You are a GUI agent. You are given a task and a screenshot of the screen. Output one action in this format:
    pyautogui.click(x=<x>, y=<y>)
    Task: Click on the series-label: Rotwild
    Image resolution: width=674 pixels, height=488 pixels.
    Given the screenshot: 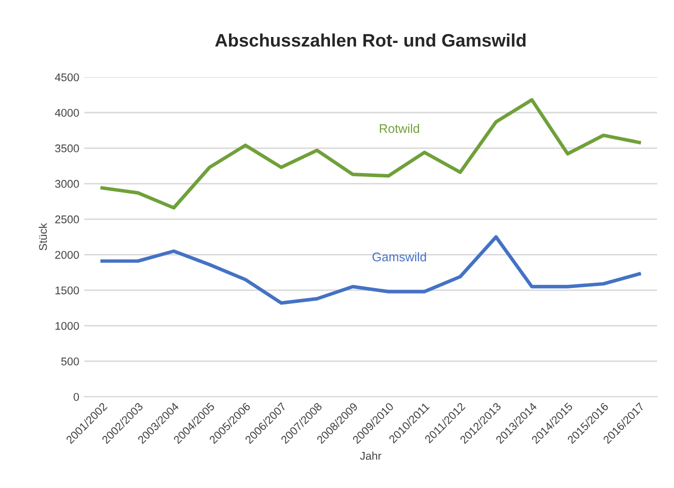 What is the action you would take?
    pyautogui.click(x=400, y=128)
    